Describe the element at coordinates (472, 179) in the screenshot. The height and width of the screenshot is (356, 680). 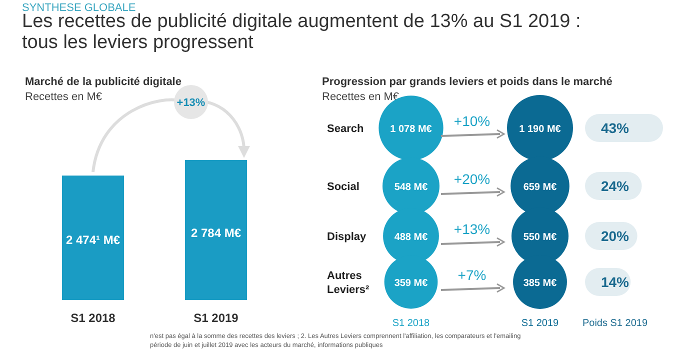
I see `text: +20%` at that location.